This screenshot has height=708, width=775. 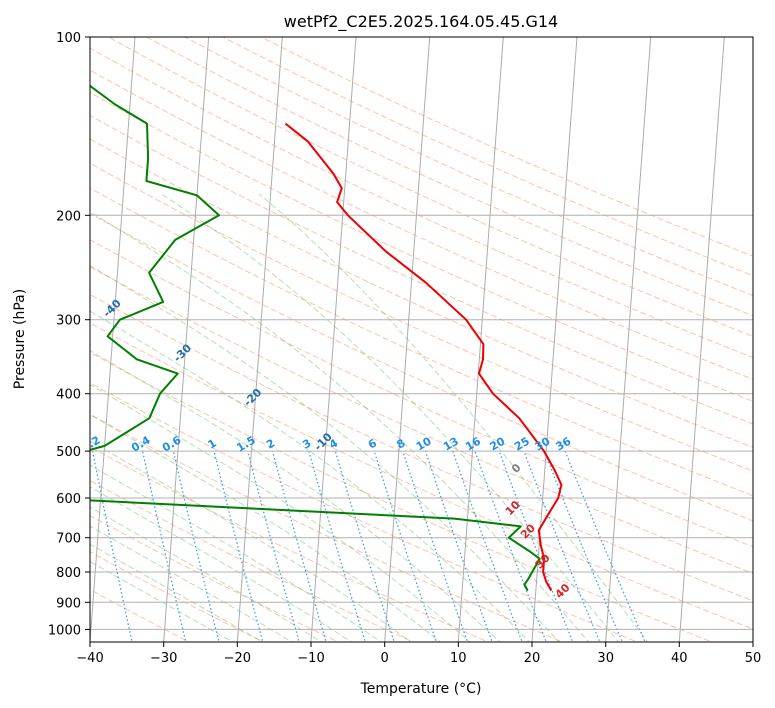 What do you see at coordinates (69, 334) in the screenshot?
I see `y-axis: 100 200 300 400 500 600 700 800 900 1000` at bounding box center [69, 334].